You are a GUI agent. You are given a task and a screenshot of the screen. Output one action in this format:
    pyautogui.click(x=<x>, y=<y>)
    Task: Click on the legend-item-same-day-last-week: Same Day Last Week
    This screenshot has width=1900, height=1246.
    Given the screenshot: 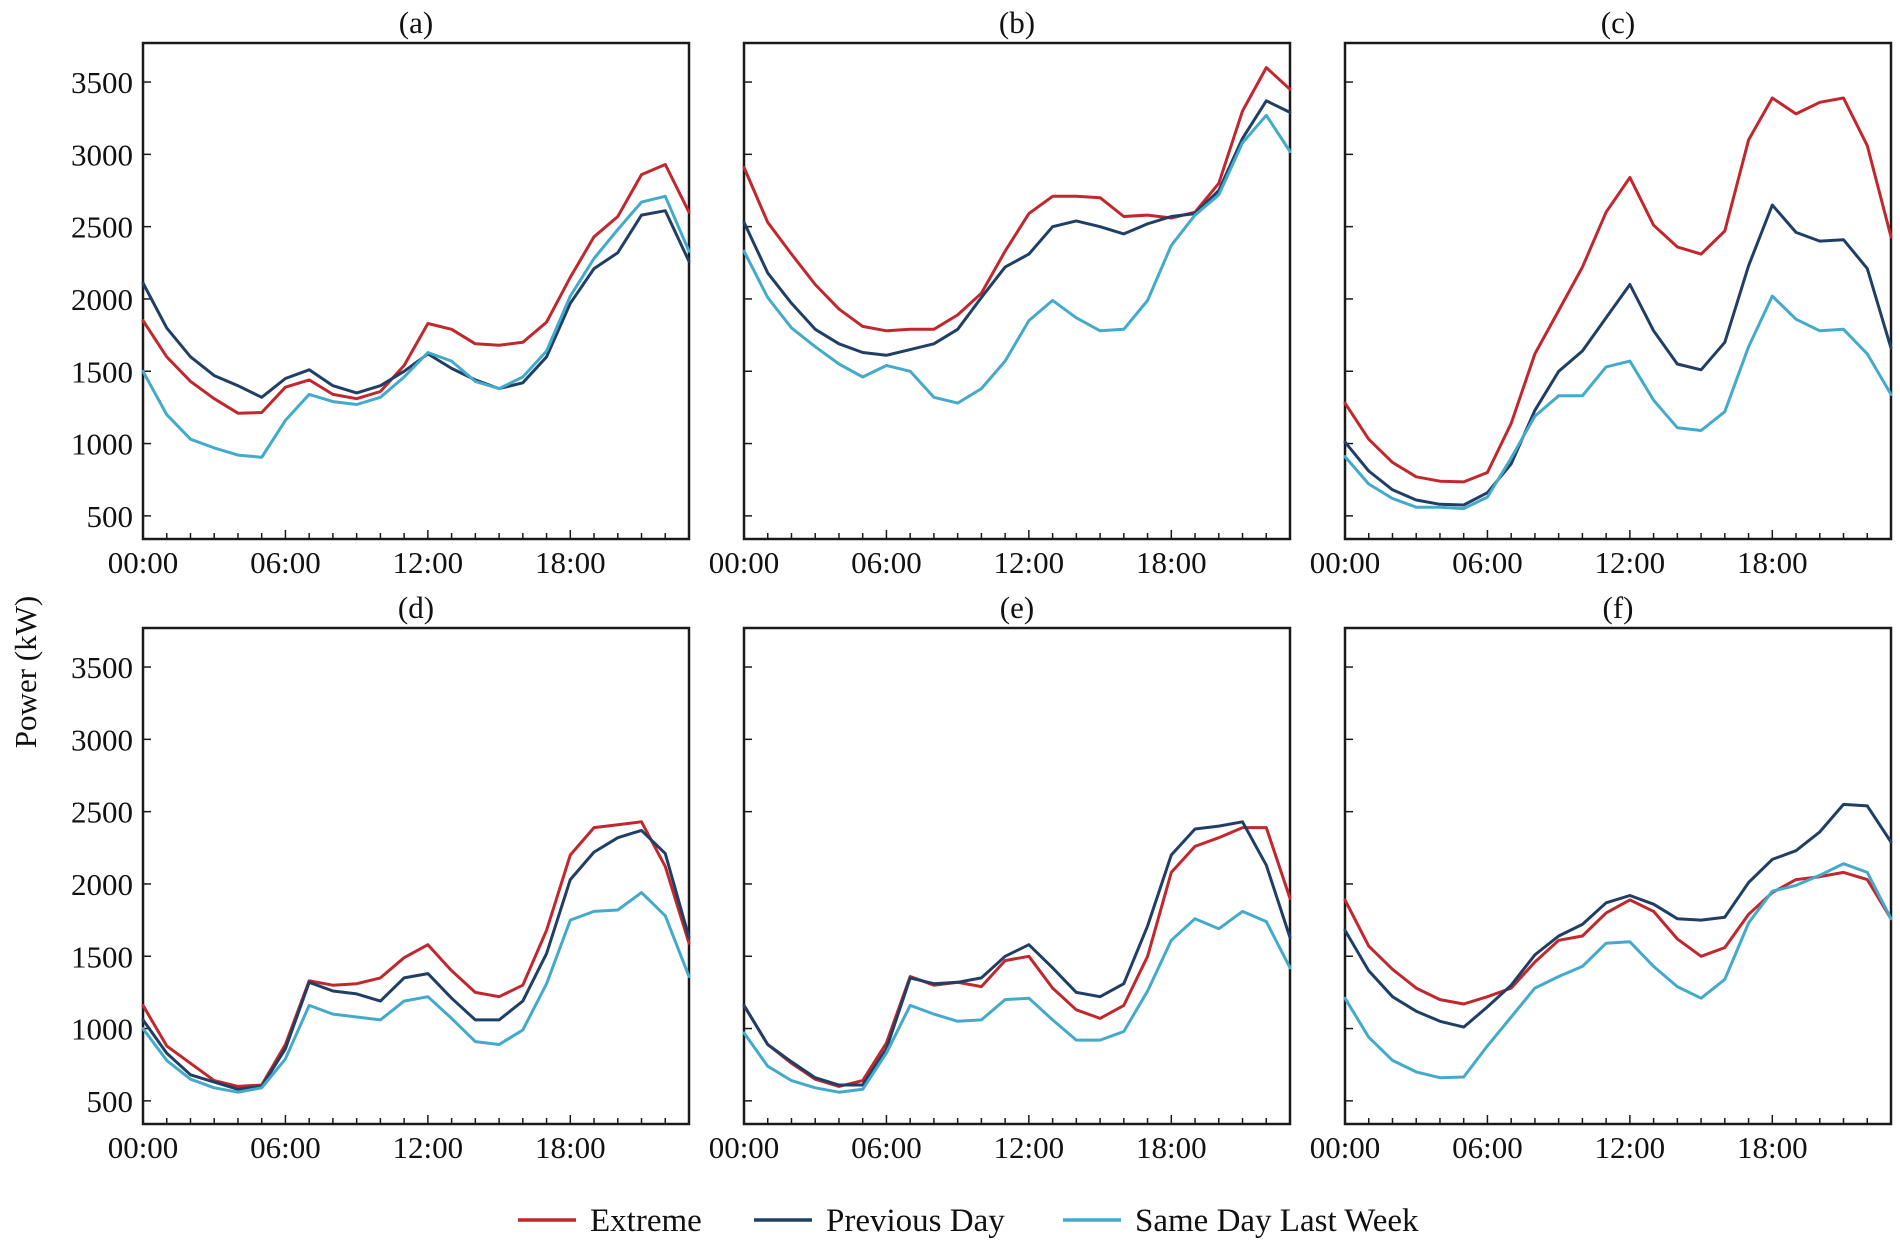 What is the action you would take?
    pyautogui.click(x=1241, y=1221)
    